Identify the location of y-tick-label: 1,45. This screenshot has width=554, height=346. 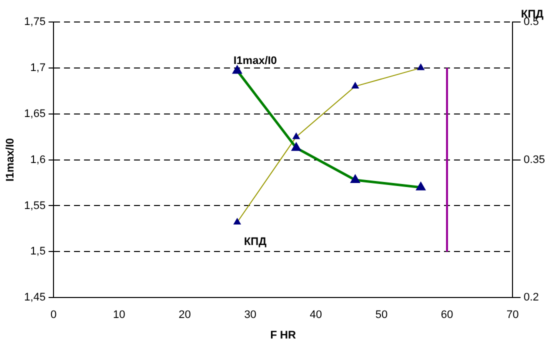
(35, 298).